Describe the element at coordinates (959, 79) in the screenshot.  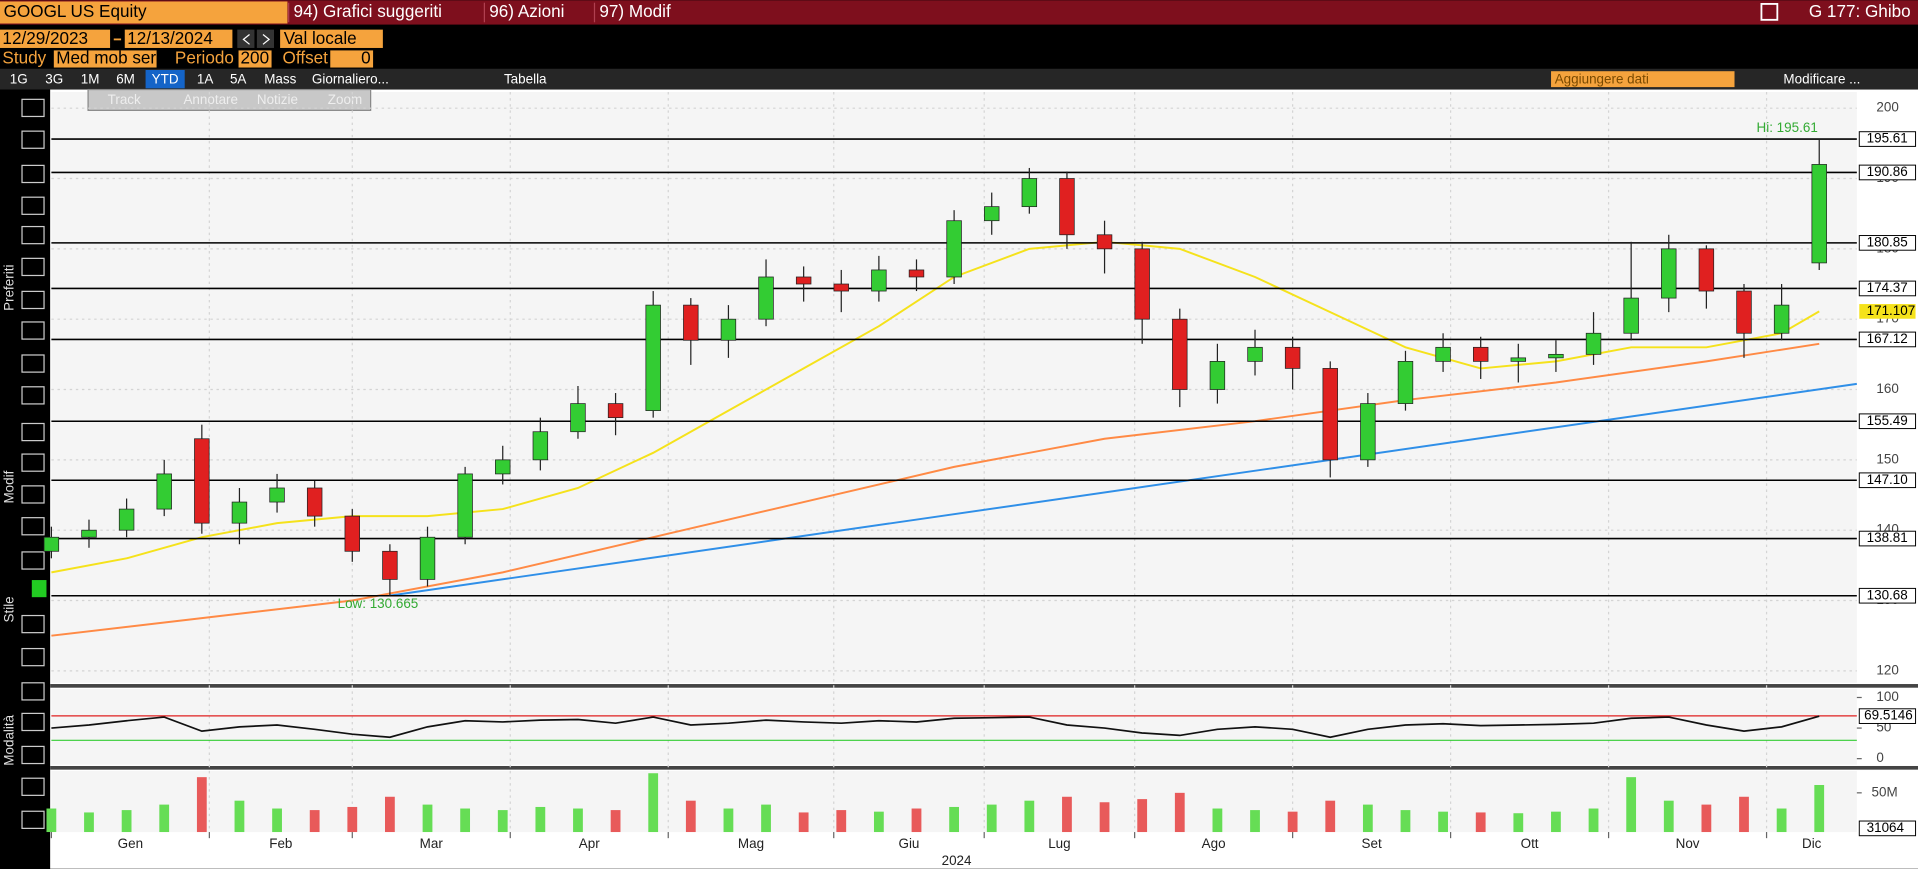
I see `tab-bar` at that location.